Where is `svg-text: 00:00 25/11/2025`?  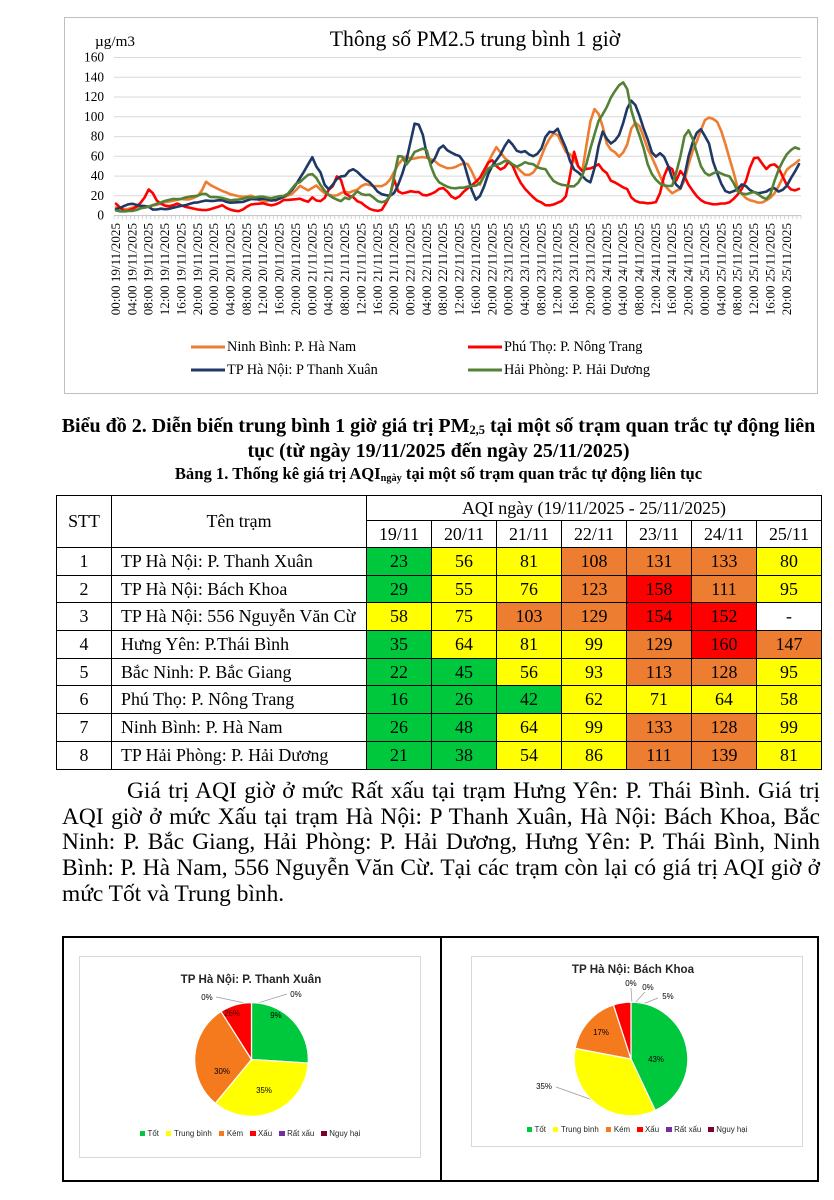 svg-text: 00:00 25/11/2025 is located at coordinates (704, 269).